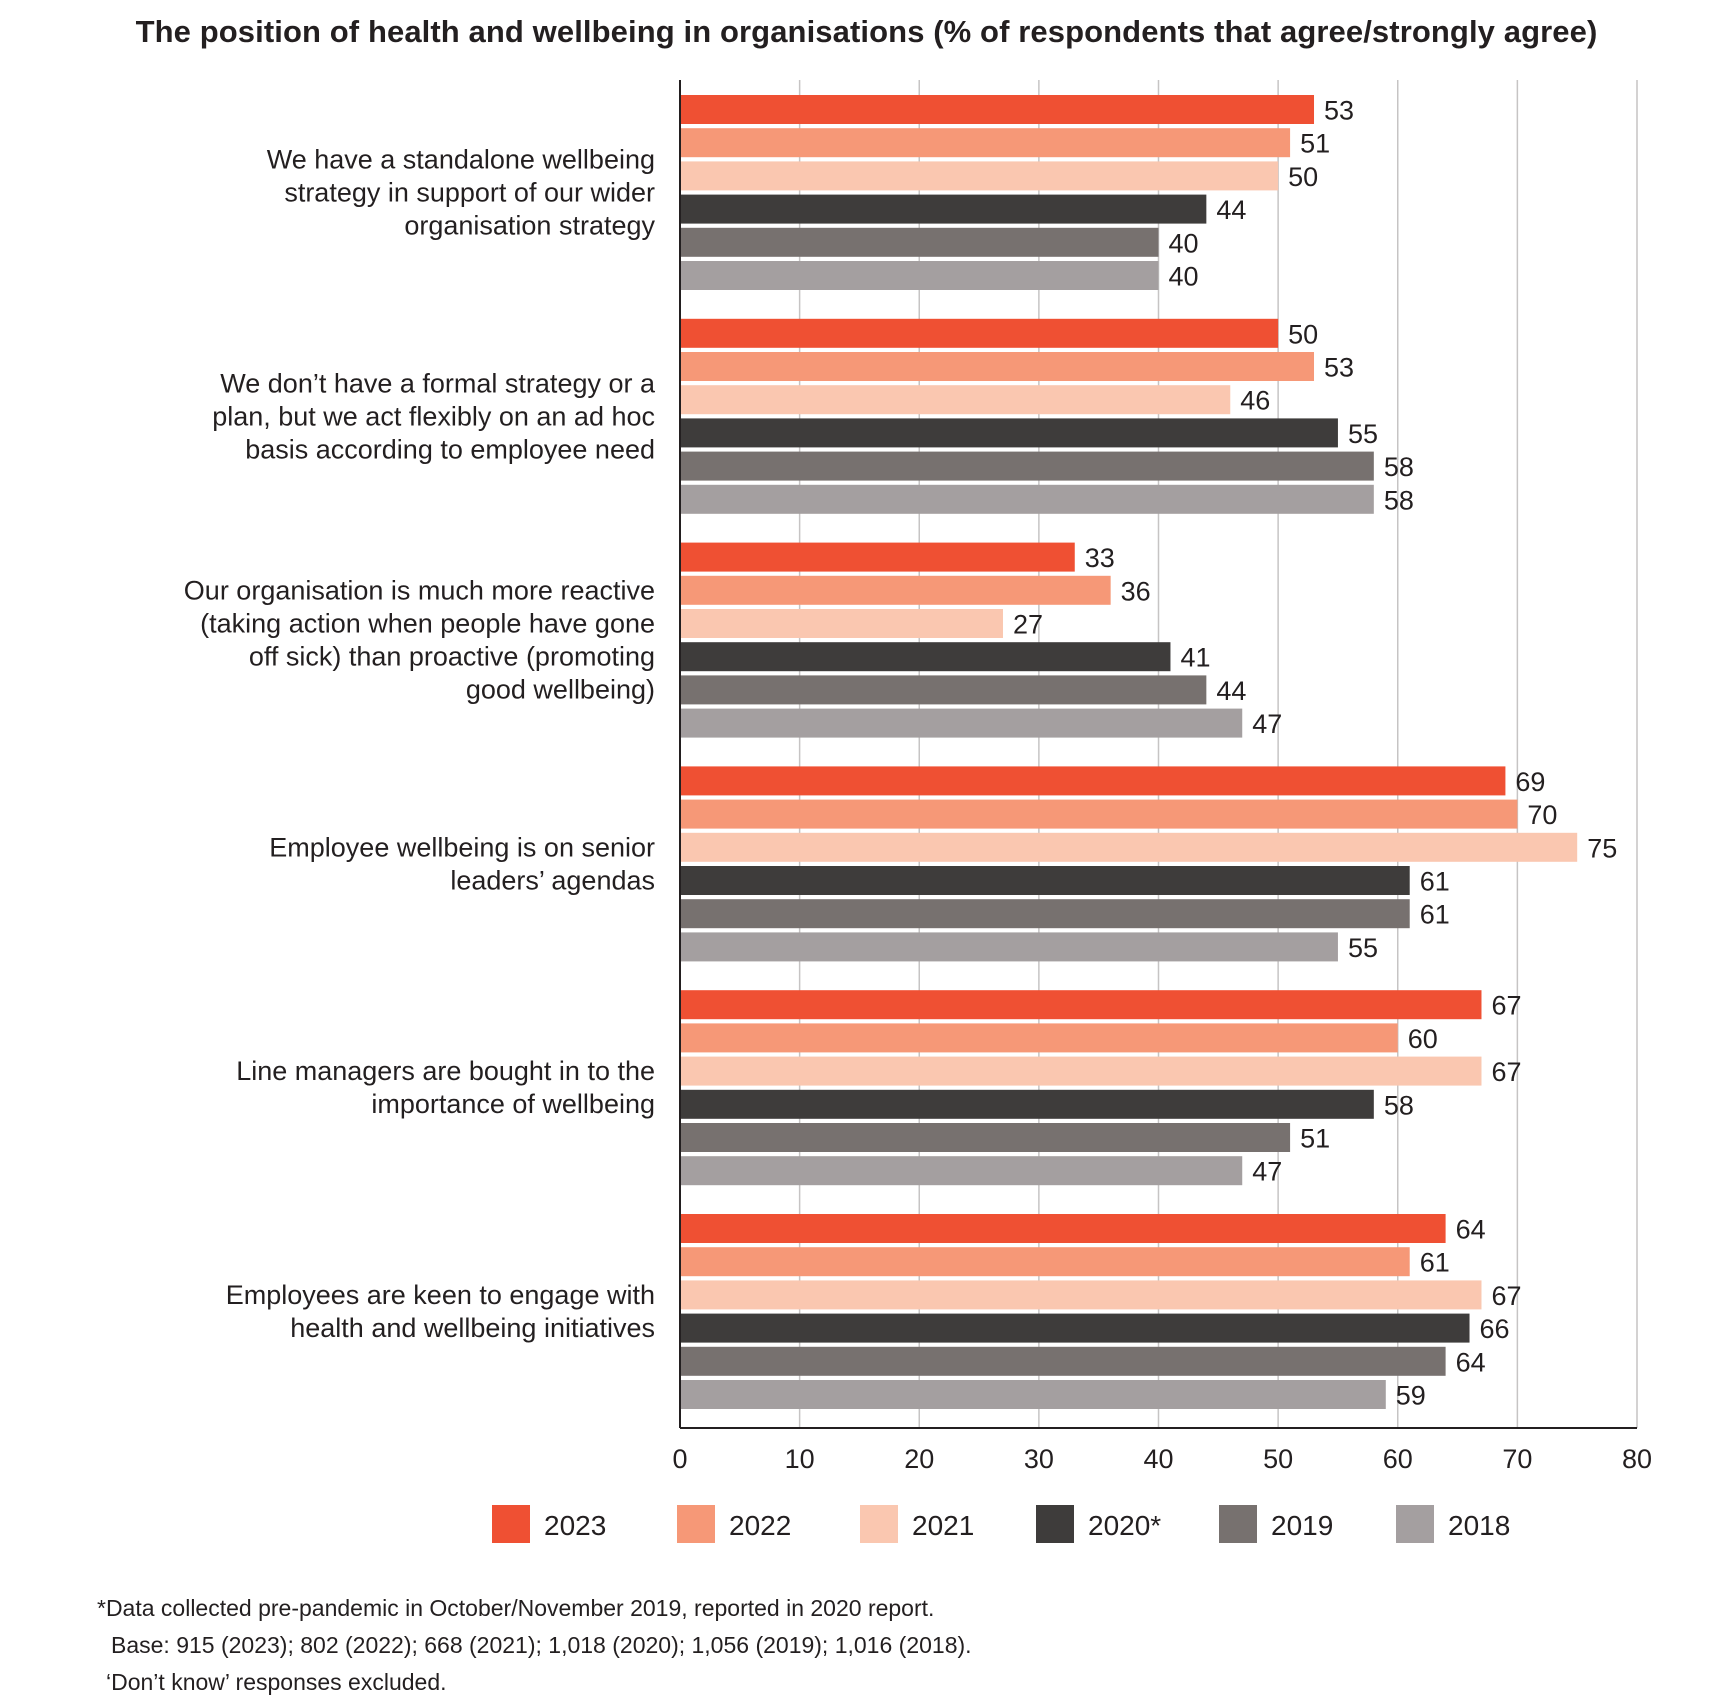  I want to click on category-label-line: Employees are keen to engage with, so click(440, 1295).